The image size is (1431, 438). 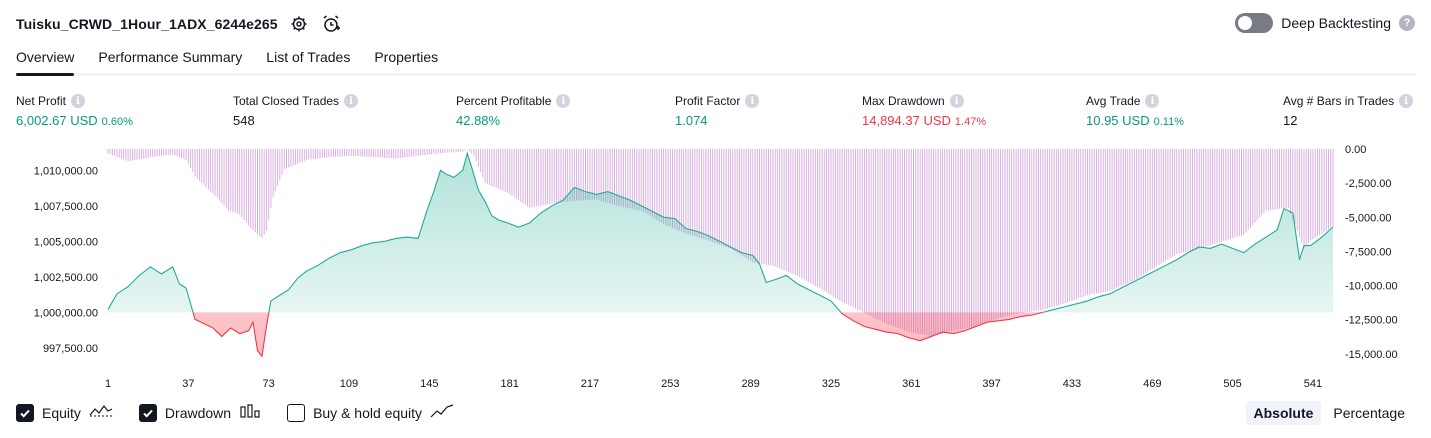 I want to click on percentage-button: Percentage, so click(x=1369, y=413).